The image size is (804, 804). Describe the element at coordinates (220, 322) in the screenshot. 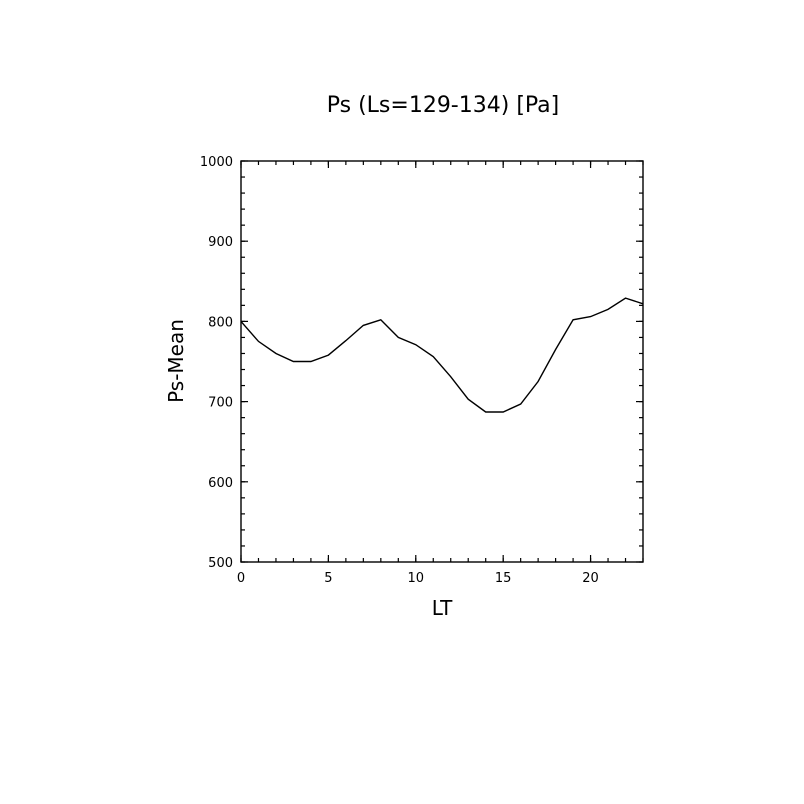

I see `y-tick-label: 800` at that location.